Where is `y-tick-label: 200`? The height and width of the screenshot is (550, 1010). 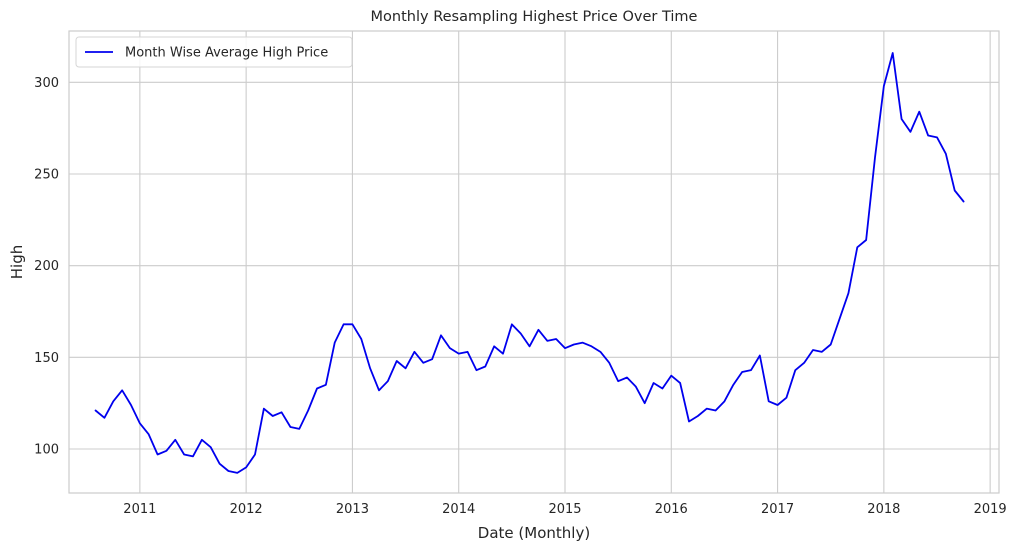 y-tick-label: 200 is located at coordinates (46, 266).